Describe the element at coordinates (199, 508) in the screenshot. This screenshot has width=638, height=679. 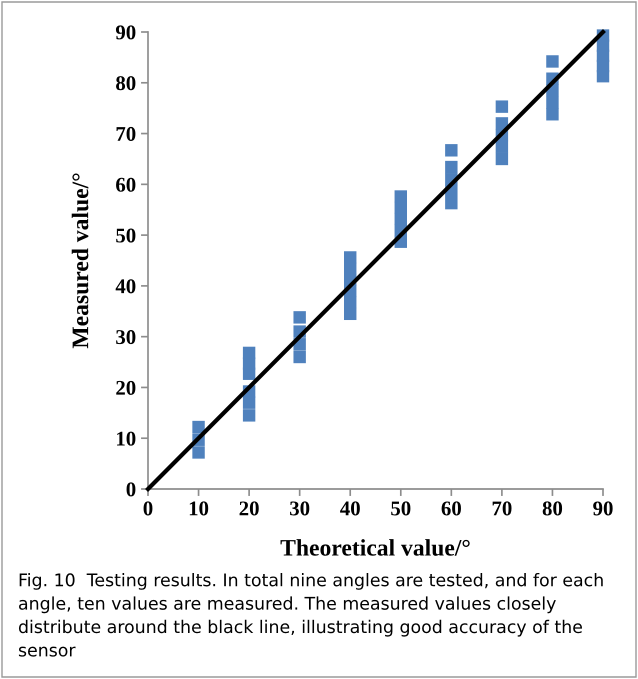
I see `x-tick-label: 10` at that location.